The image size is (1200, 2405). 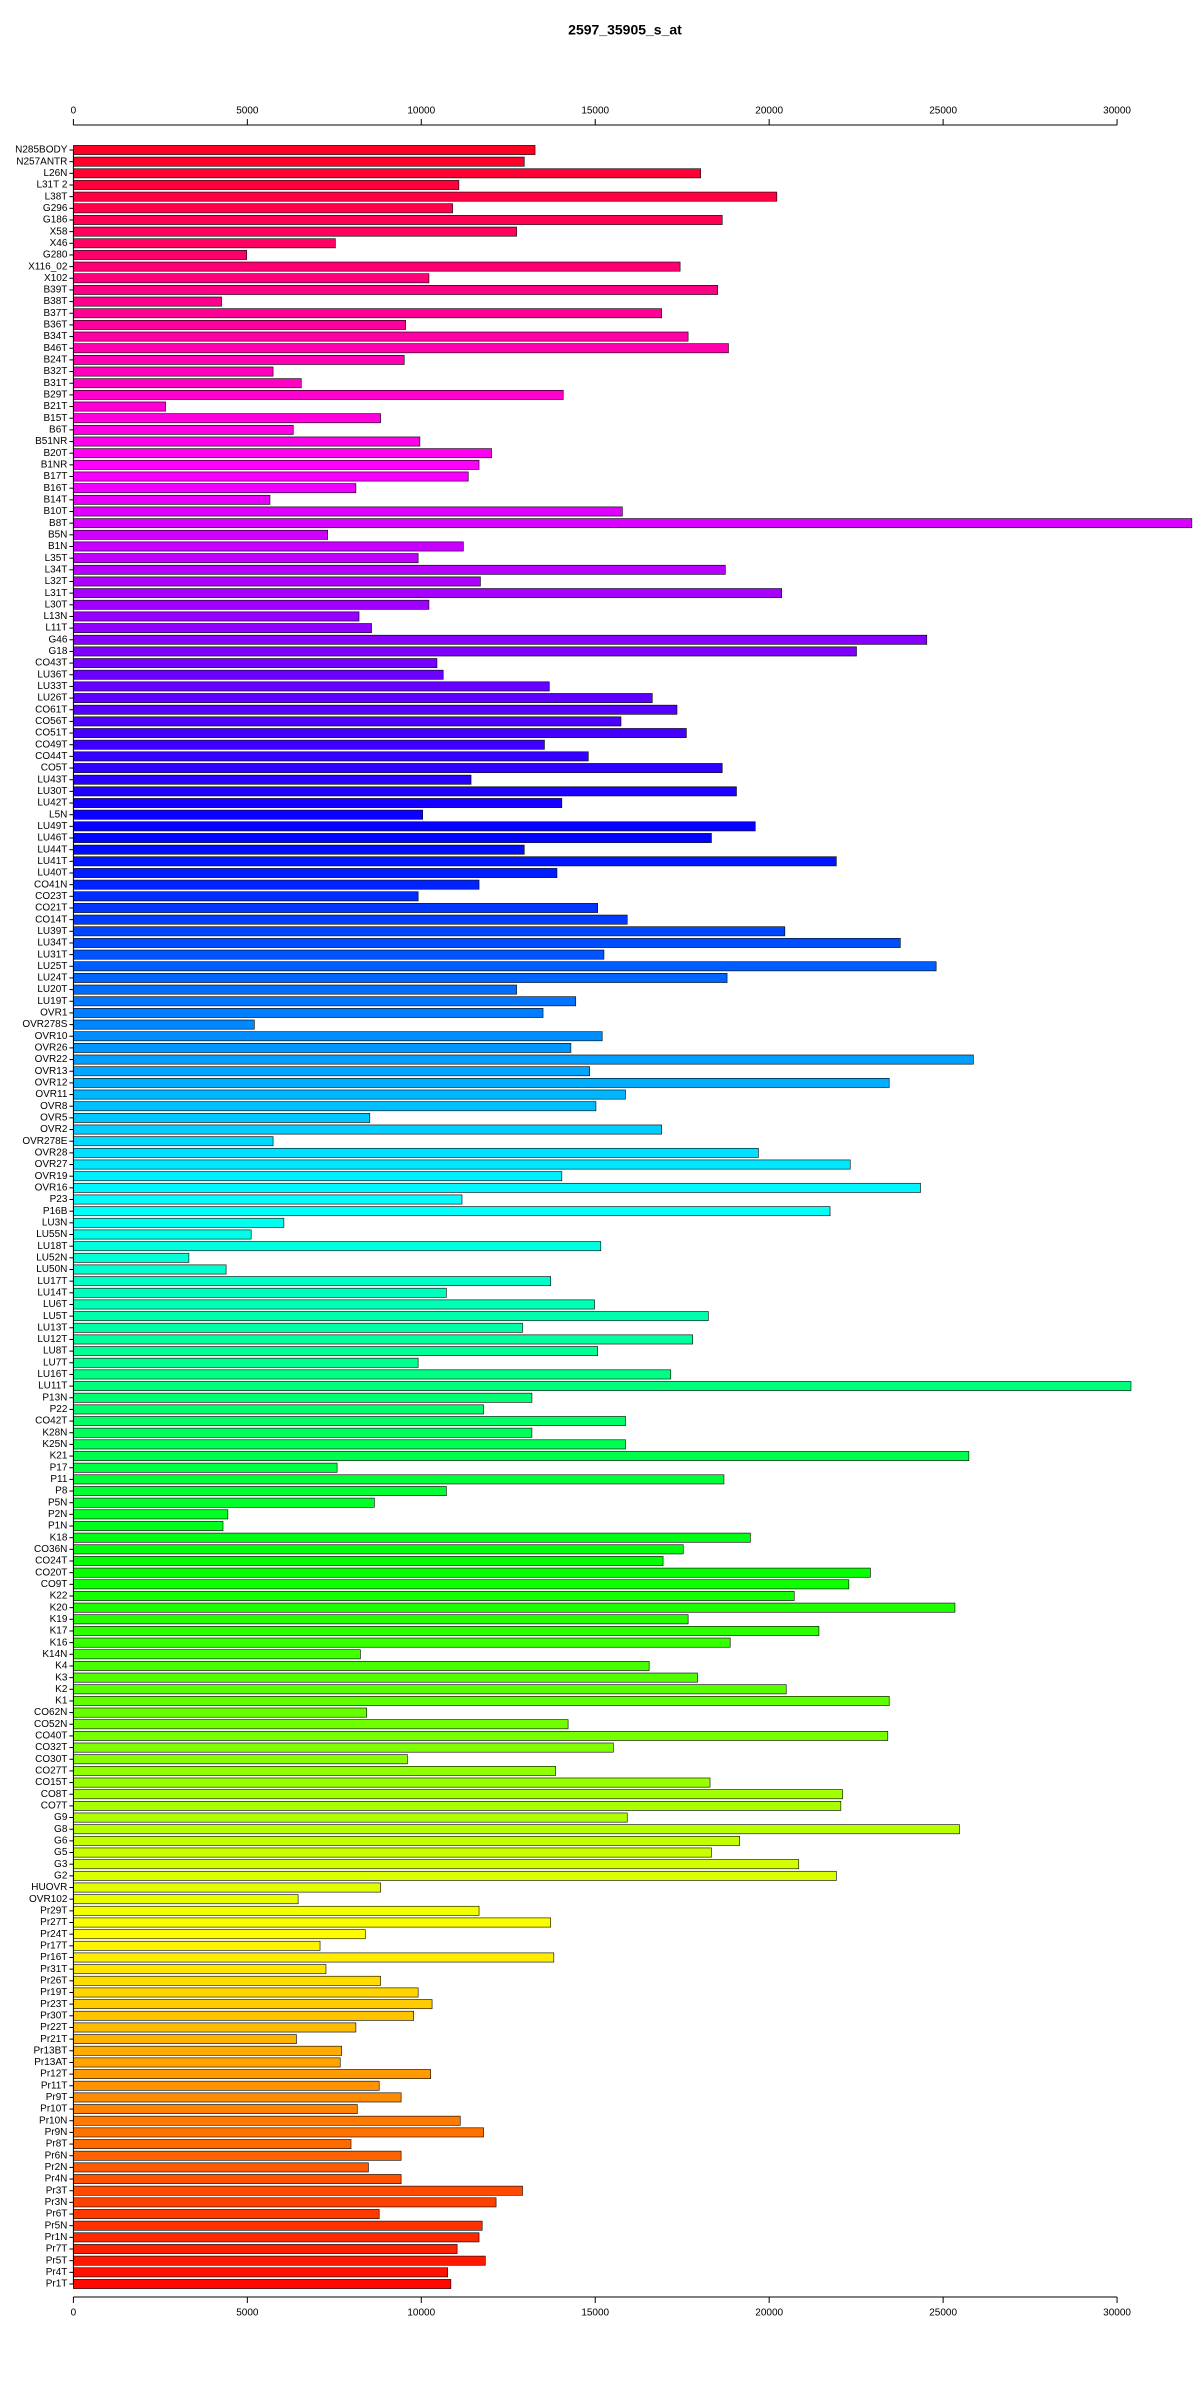 I want to click on y-tick-label: L30T, so click(x=56, y=604).